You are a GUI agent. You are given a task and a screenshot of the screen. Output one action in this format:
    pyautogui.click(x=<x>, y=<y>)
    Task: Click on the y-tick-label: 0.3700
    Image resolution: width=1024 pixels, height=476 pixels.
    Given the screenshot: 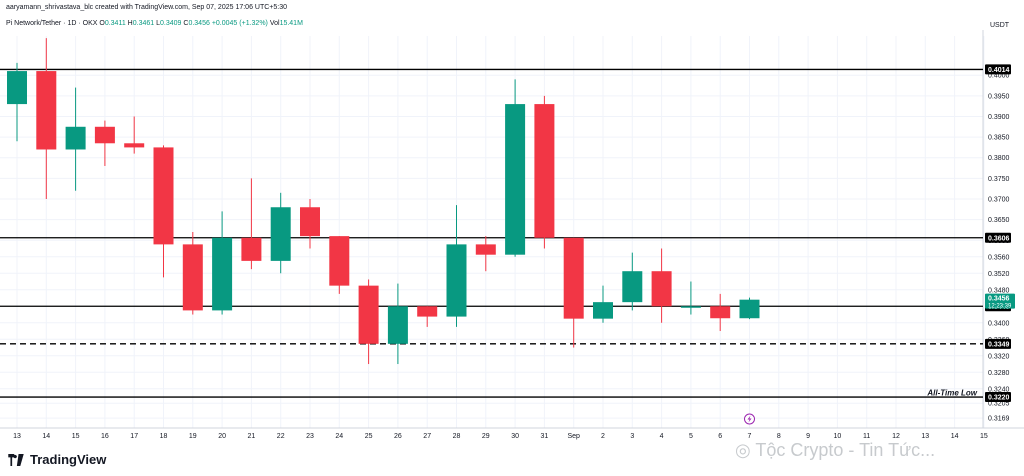 What is the action you would take?
    pyautogui.click(x=999, y=199)
    